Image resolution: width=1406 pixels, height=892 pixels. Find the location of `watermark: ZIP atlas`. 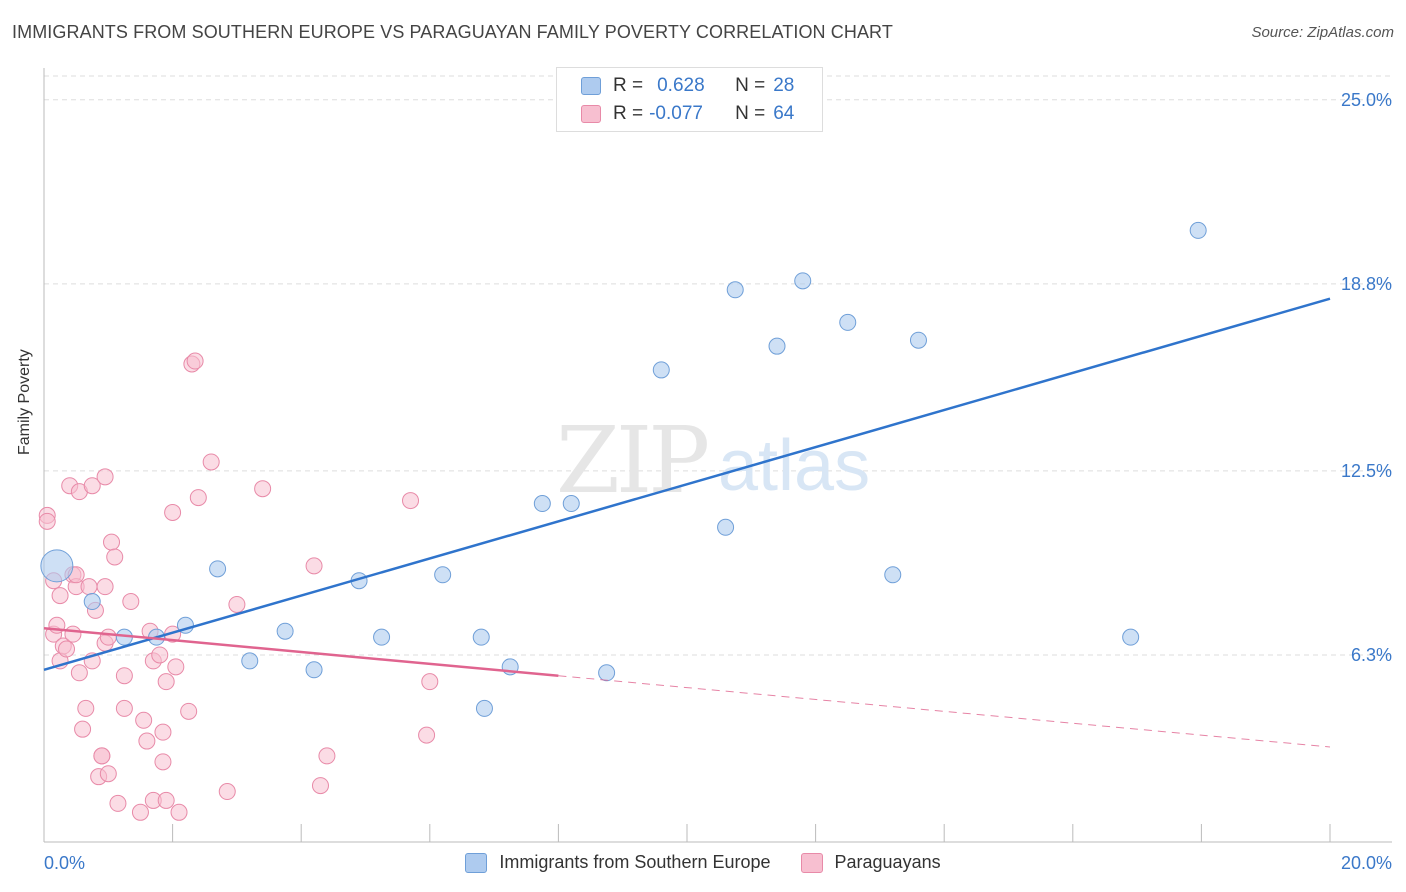

watermark: ZIP atlas is located at coordinates (713, 460).